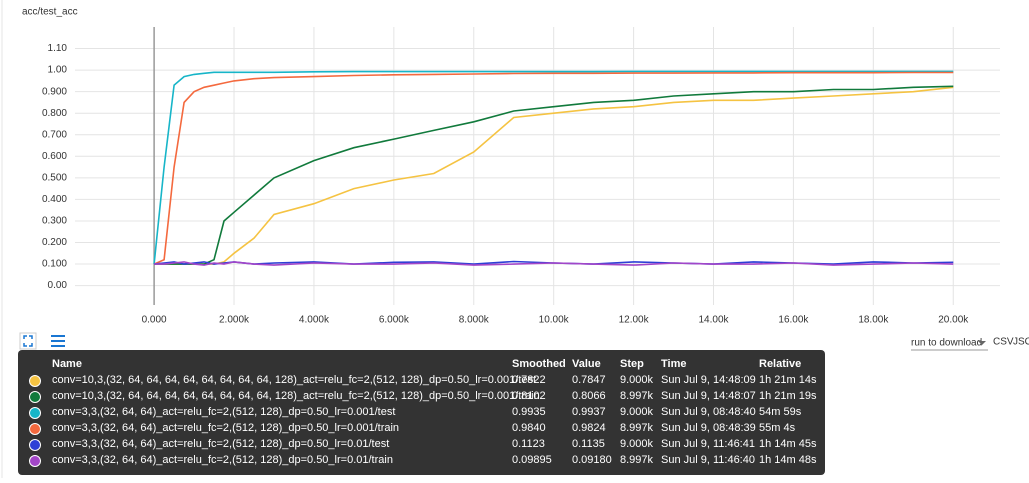 Image resolution: width=1029 pixels, height=483 pixels. What do you see at coordinates (539, 364) in the screenshot?
I see `tooltip-header: Smoothed` at bounding box center [539, 364].